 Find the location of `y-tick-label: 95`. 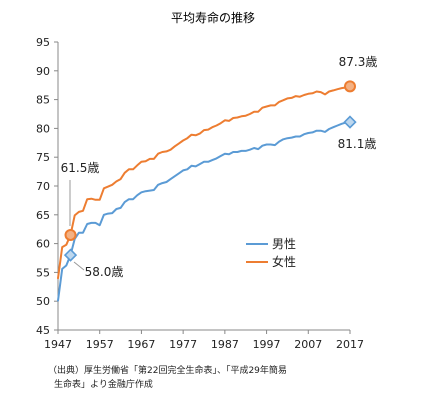

y-tick-label: 95 is located at coordinates (43, 42).